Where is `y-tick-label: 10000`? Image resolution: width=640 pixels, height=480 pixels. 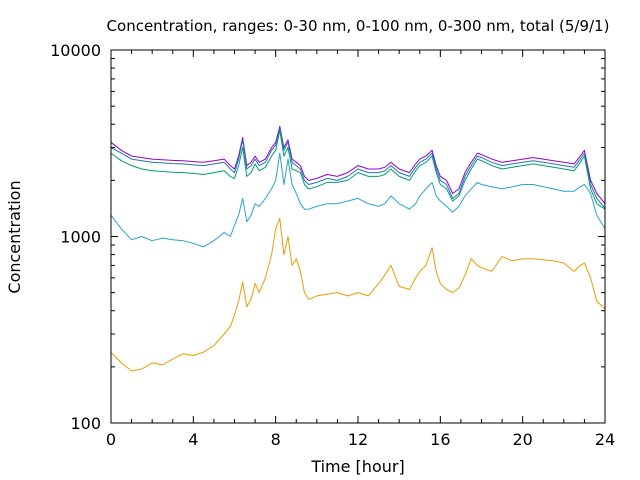 y-tick-label: 10000 is located at coordinates (75, 50).